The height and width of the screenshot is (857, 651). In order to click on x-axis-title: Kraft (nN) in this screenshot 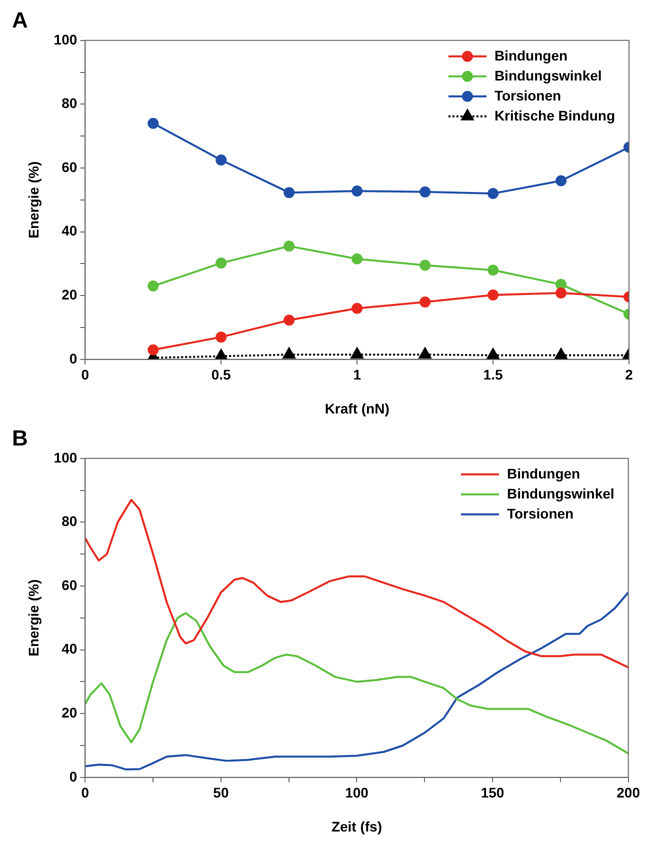, I will do `click(357, 408)`.